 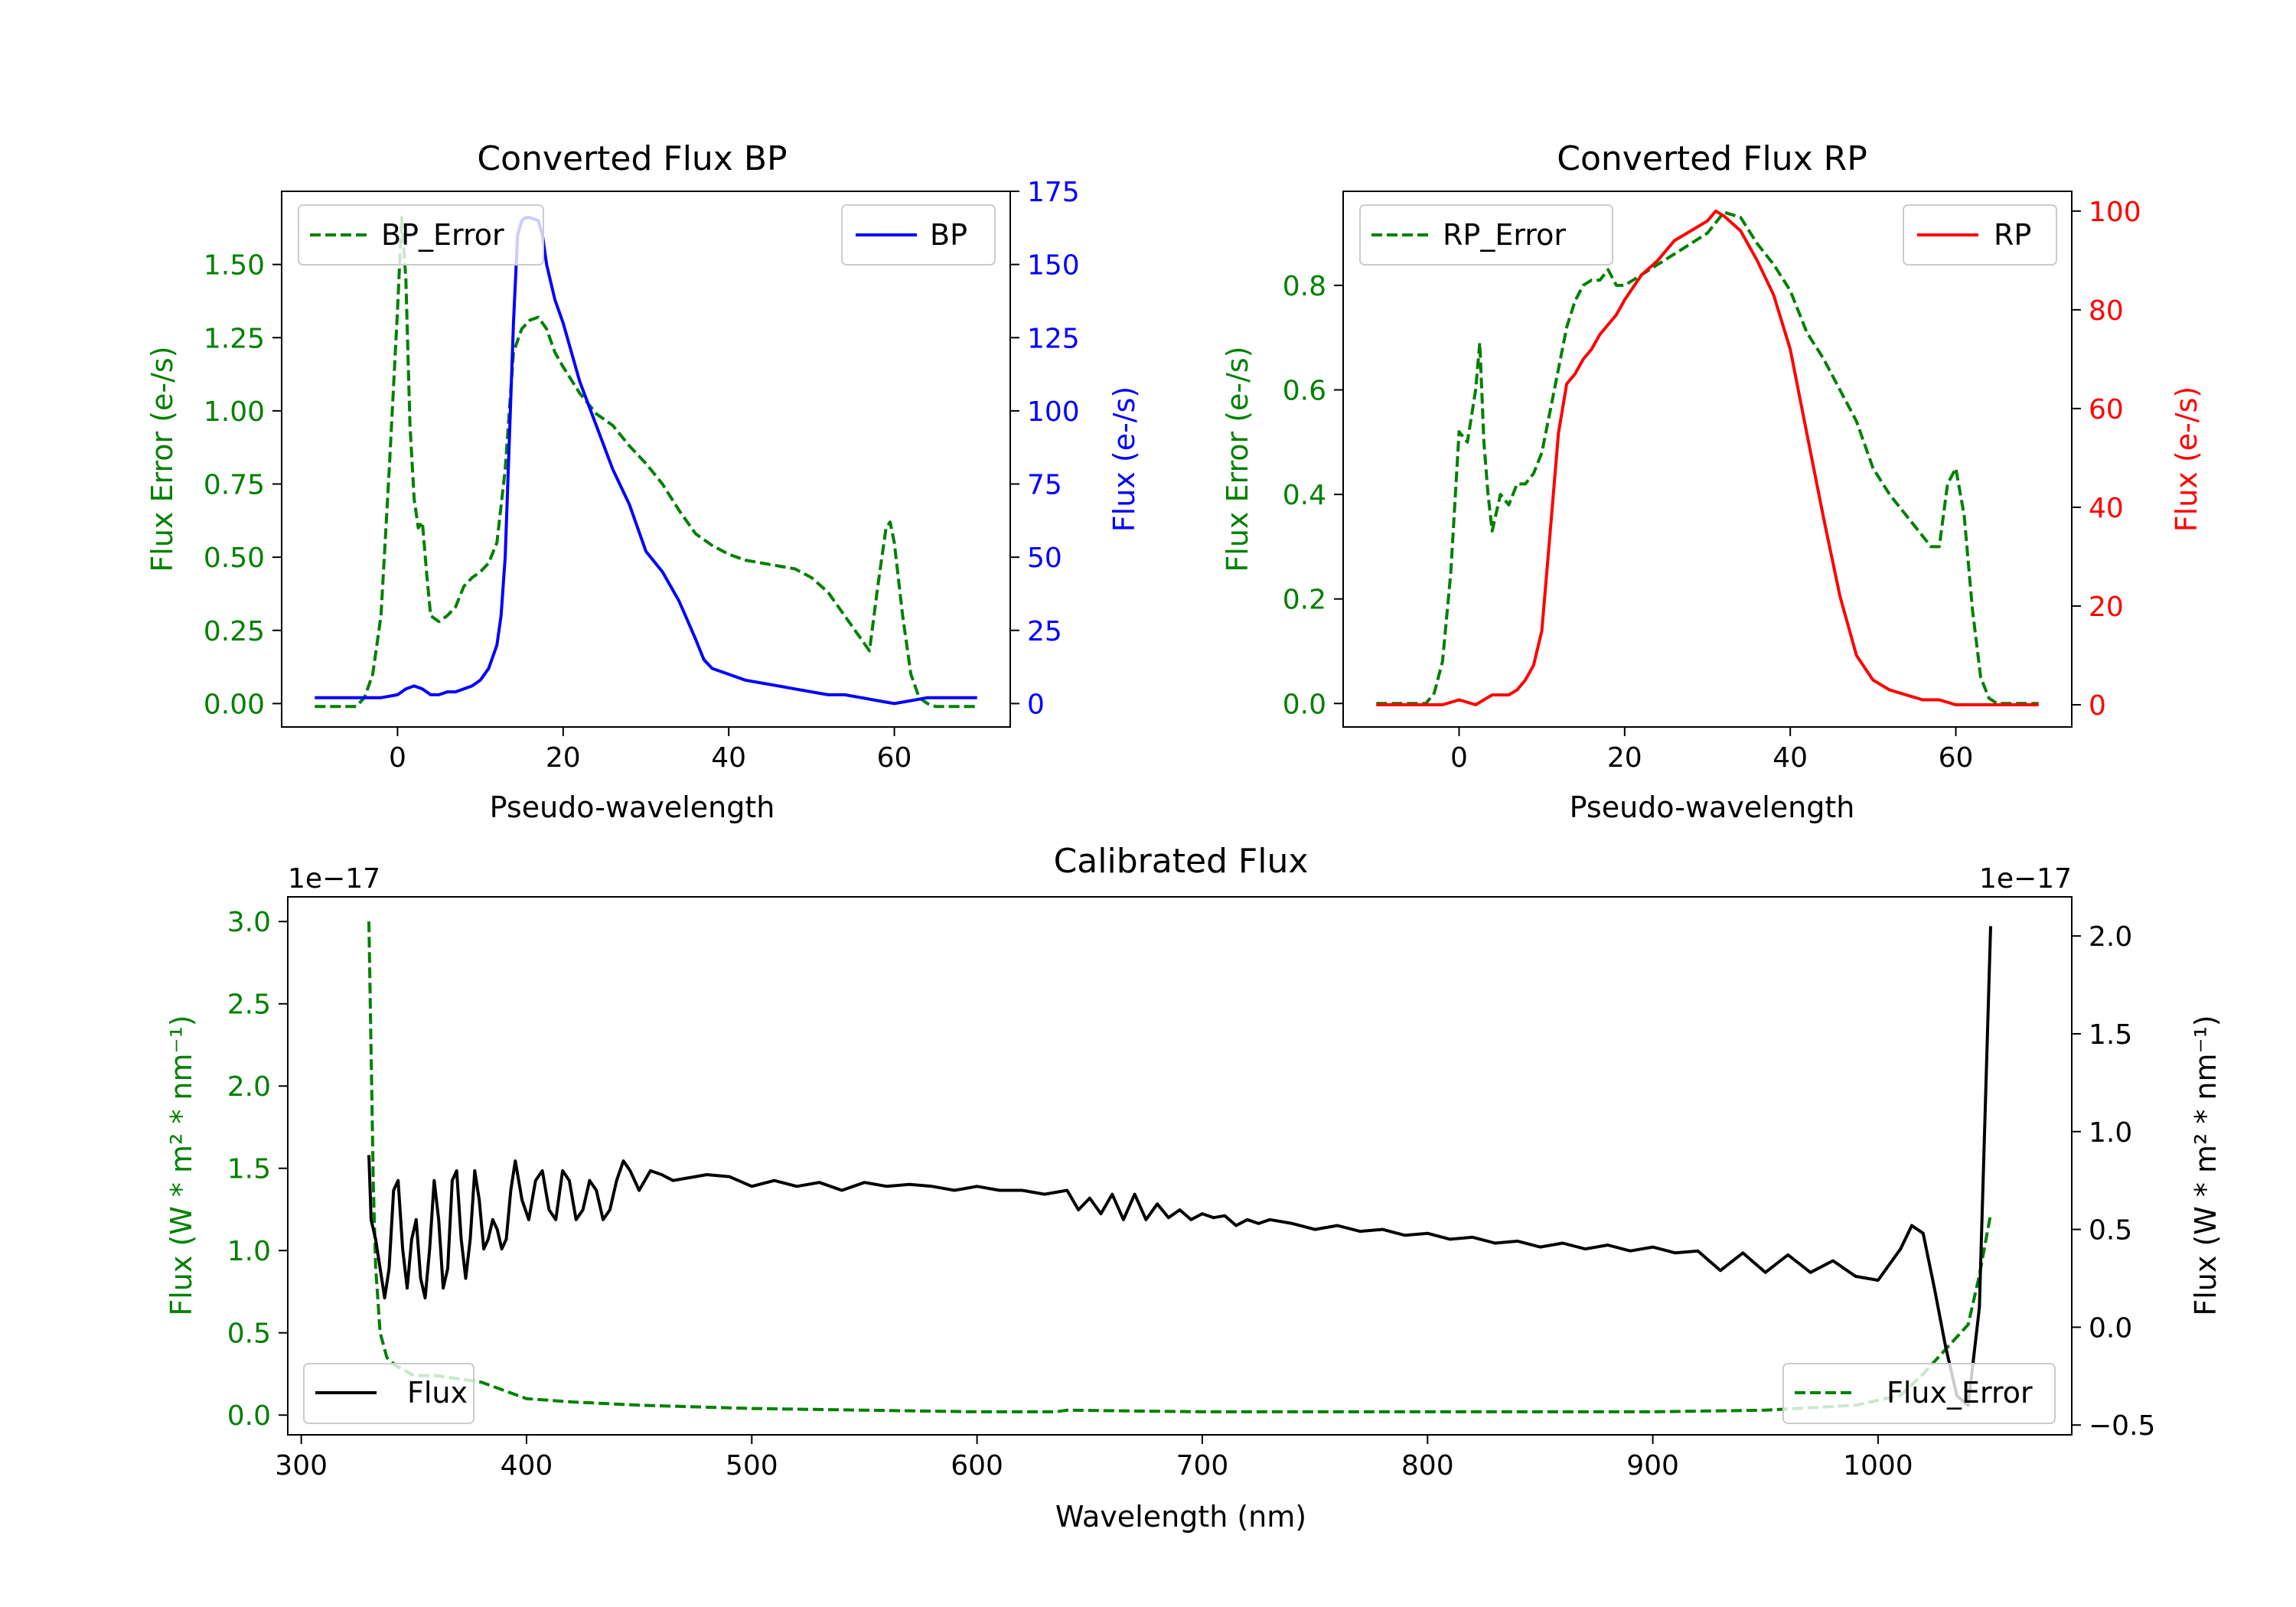 What do you see at coordinates (1044, 558) in the screenshot?
I see `bp-right-y-tick-label: 50` at bounding box center [1044, 558].